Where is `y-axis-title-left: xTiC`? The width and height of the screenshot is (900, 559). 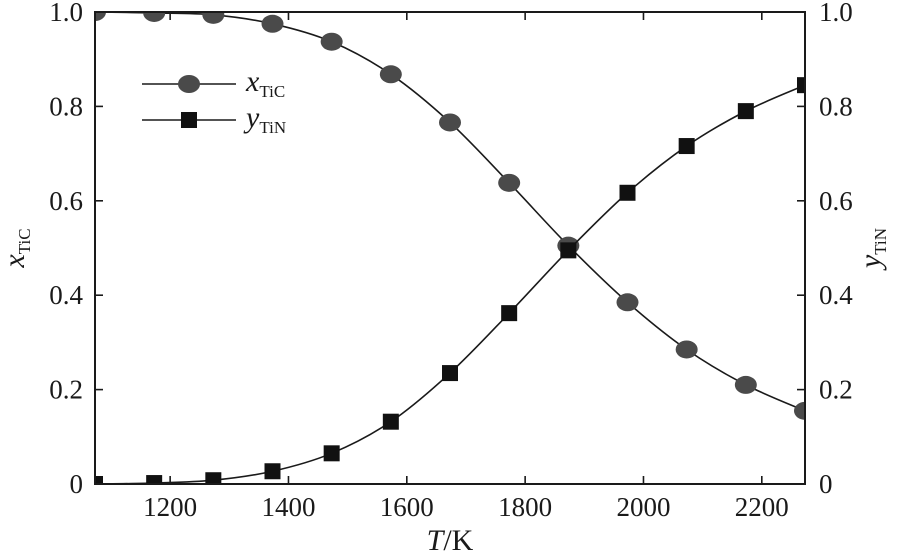
y-axis-title-left: xTiC is located at coordinates (17, 248).